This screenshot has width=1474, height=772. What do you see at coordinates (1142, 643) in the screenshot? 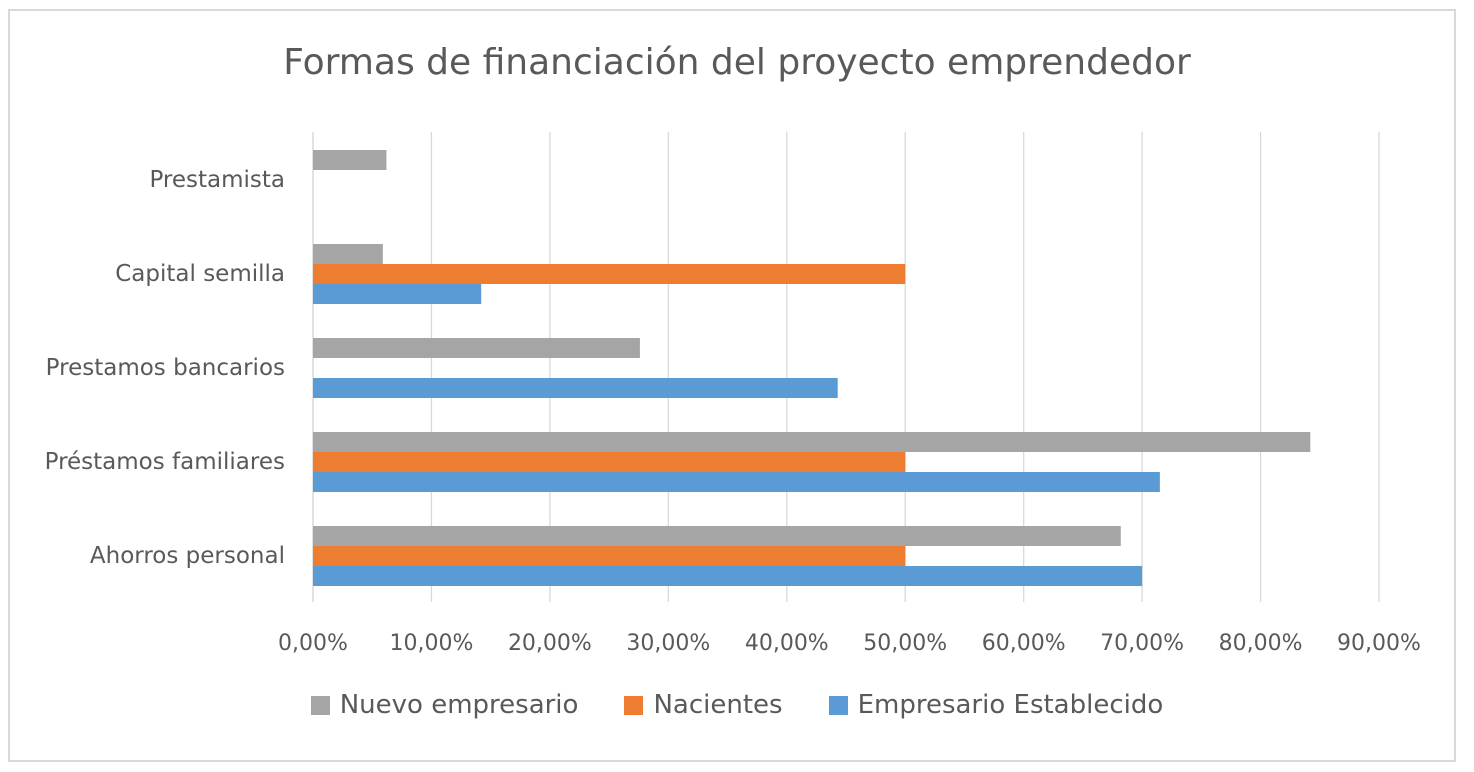
I see `x-tick-label: 70,00%` at bounding box center [1142, 643].